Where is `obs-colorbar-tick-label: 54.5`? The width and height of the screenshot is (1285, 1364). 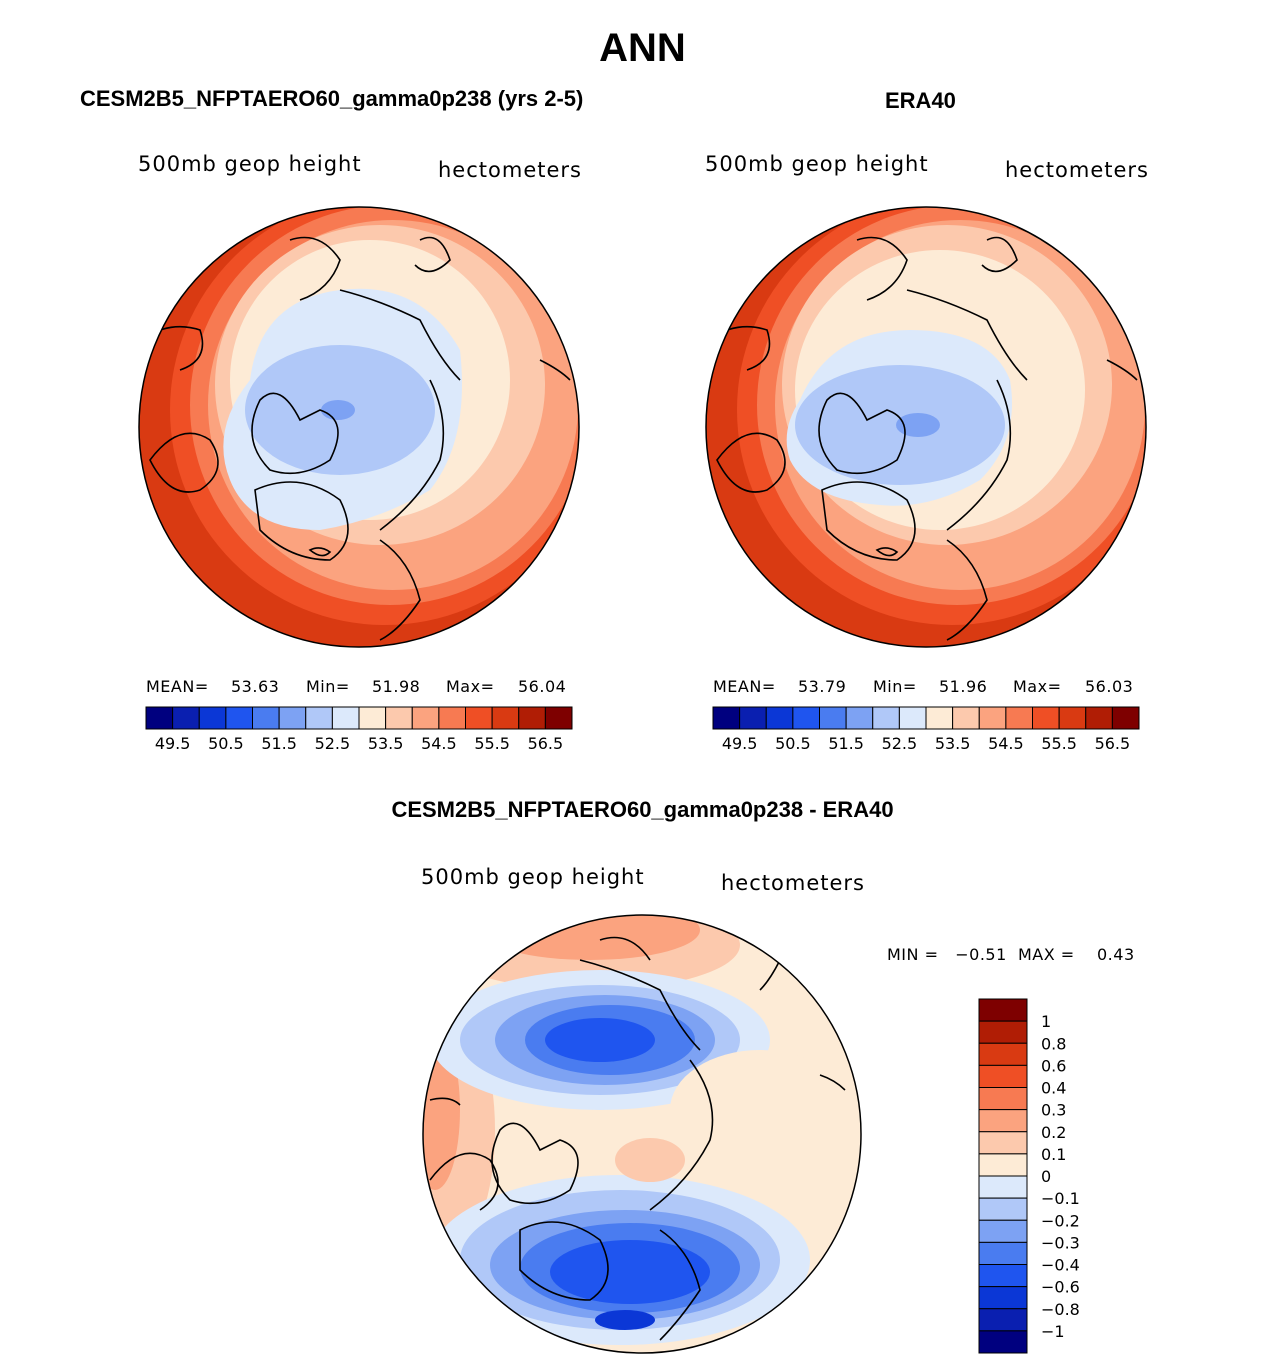 obs-colorbar-tick-label: 54.5 is located at coordinates (1006, 743).